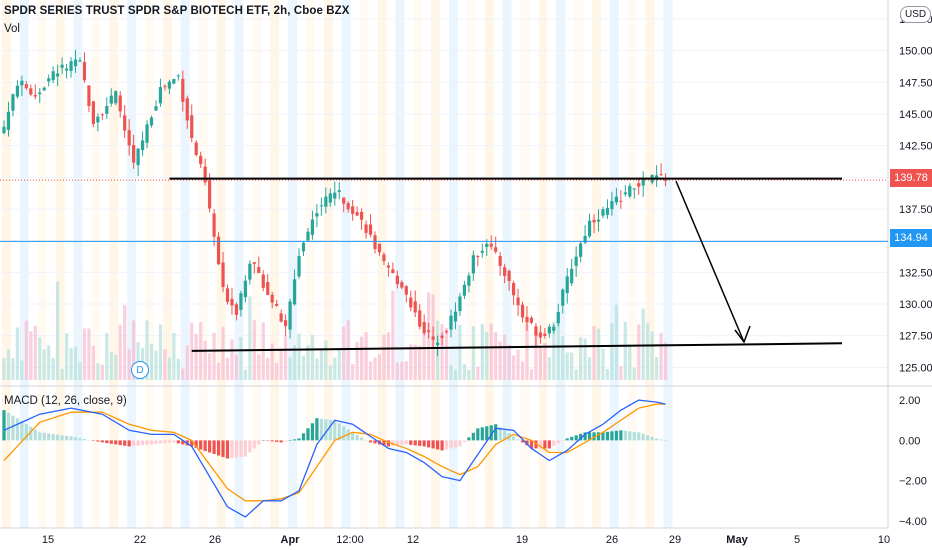 The image size is (932, 550). Describe the element at coordinates (140, 540) in the screenshot. I see `time-tick-label: 22` at that location.